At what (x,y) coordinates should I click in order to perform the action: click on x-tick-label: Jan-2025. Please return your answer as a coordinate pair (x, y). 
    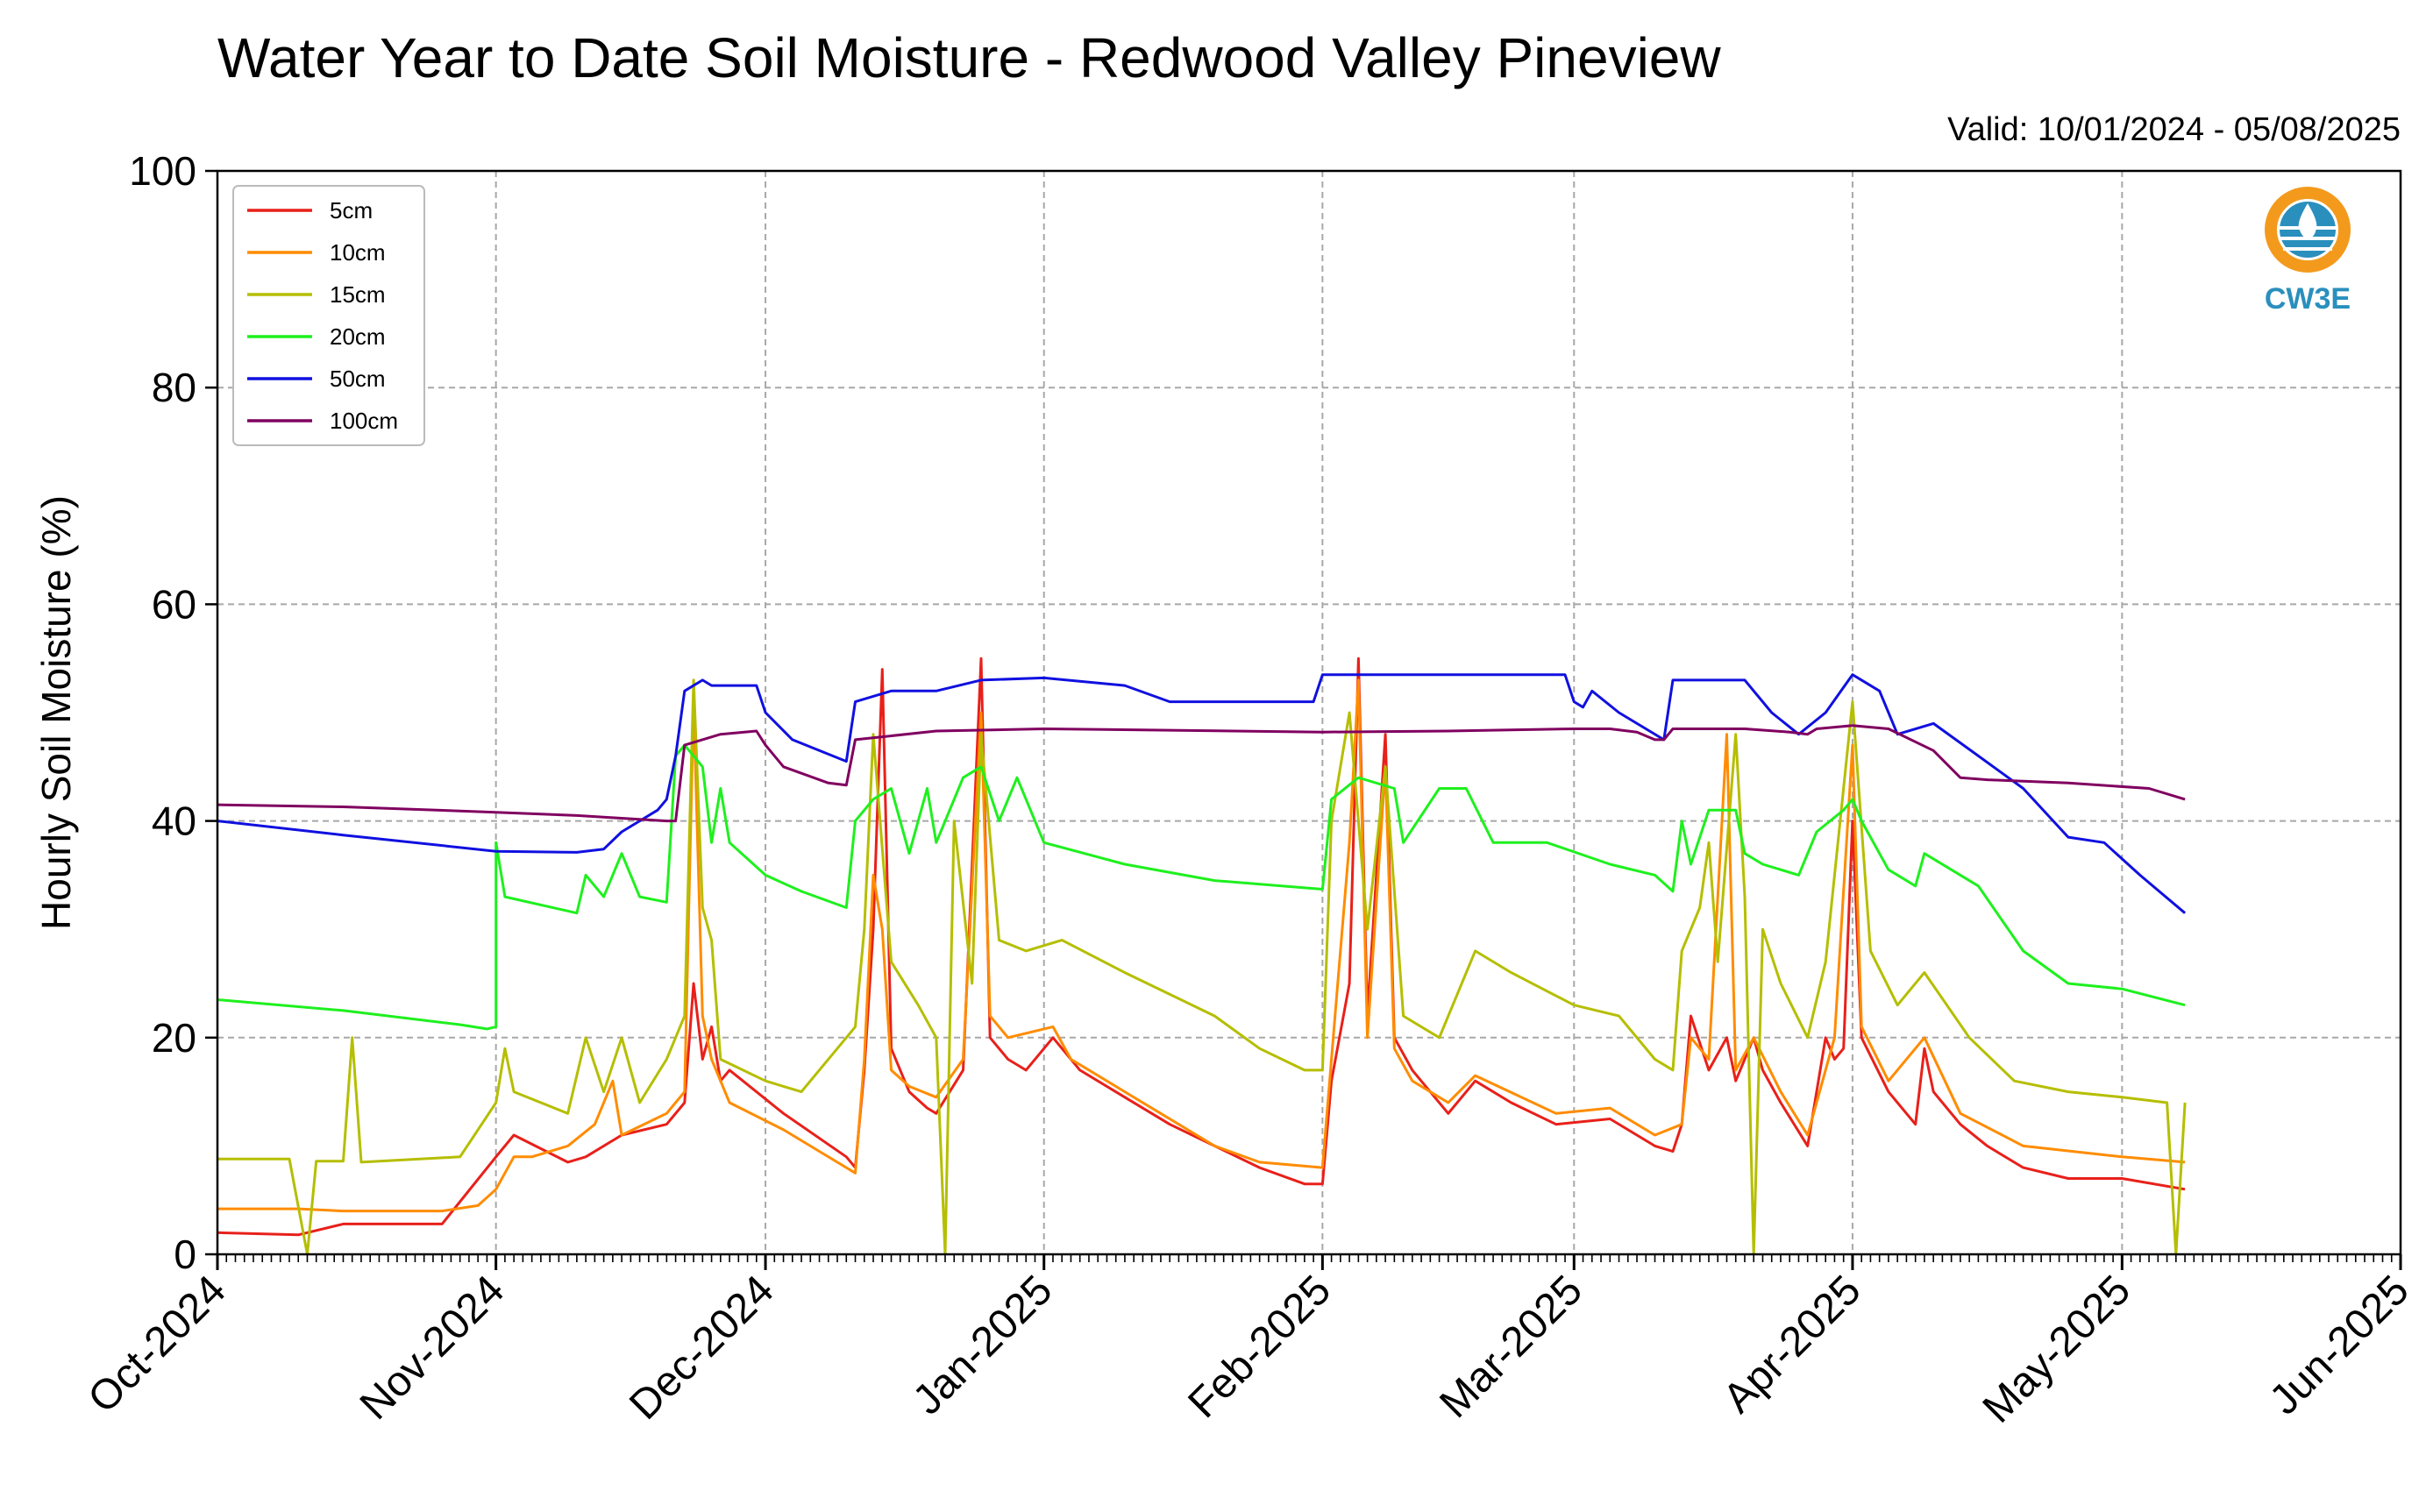
    Looking at the image, I should click on (982, 1345).